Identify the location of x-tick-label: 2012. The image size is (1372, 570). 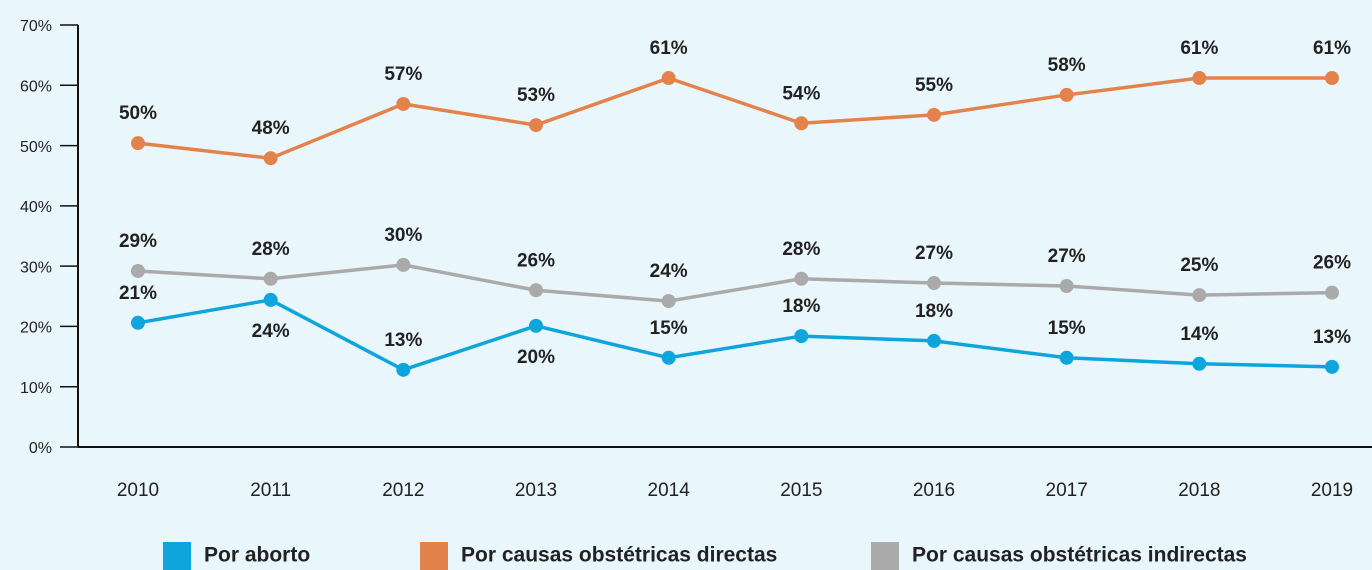
(403, 490).